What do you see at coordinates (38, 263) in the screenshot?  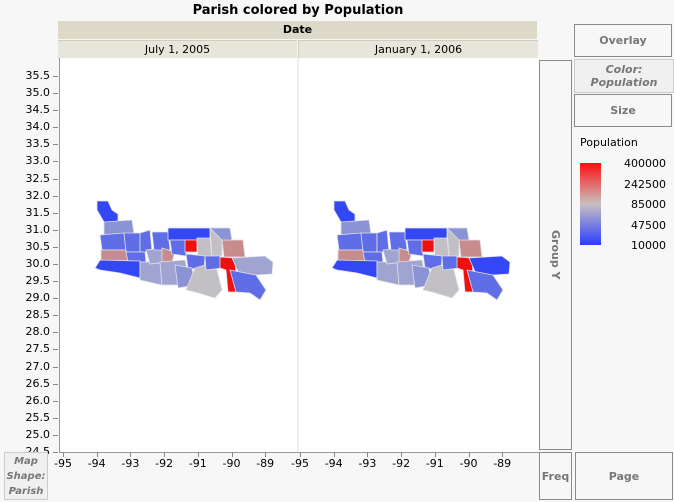 I see `y-tick-label: 30.0` at bounding box center [38, 263].